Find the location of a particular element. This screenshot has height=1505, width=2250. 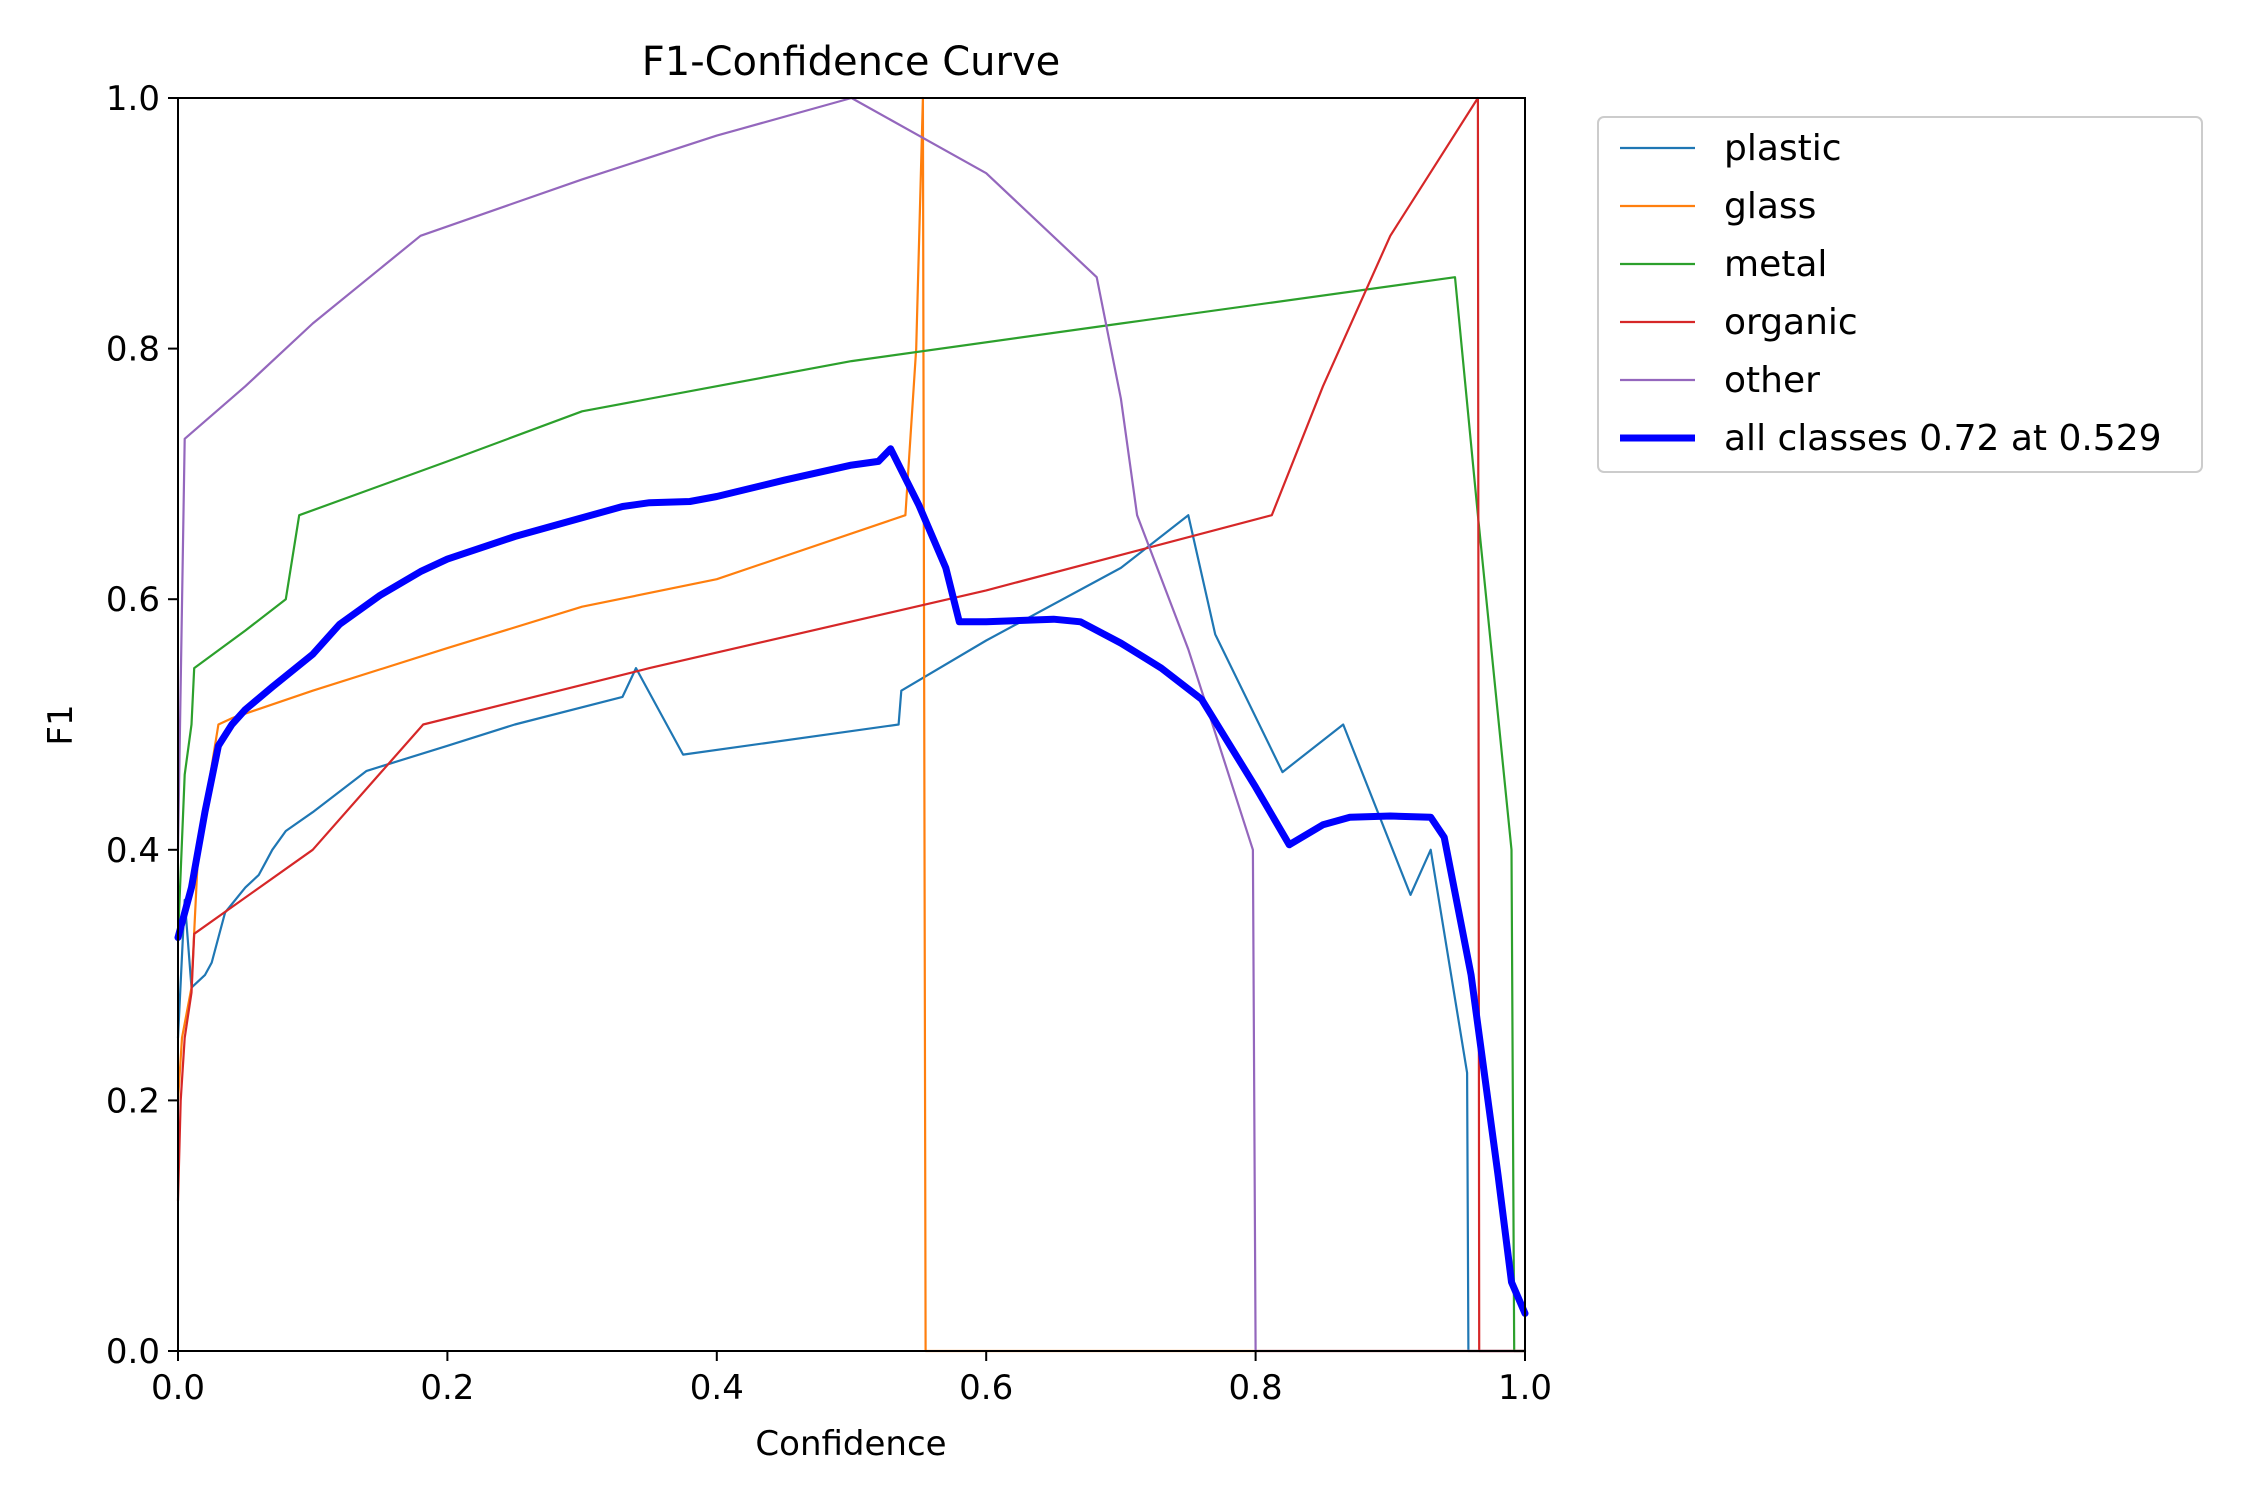

legend-frame is located at coordinates (1900, 294).